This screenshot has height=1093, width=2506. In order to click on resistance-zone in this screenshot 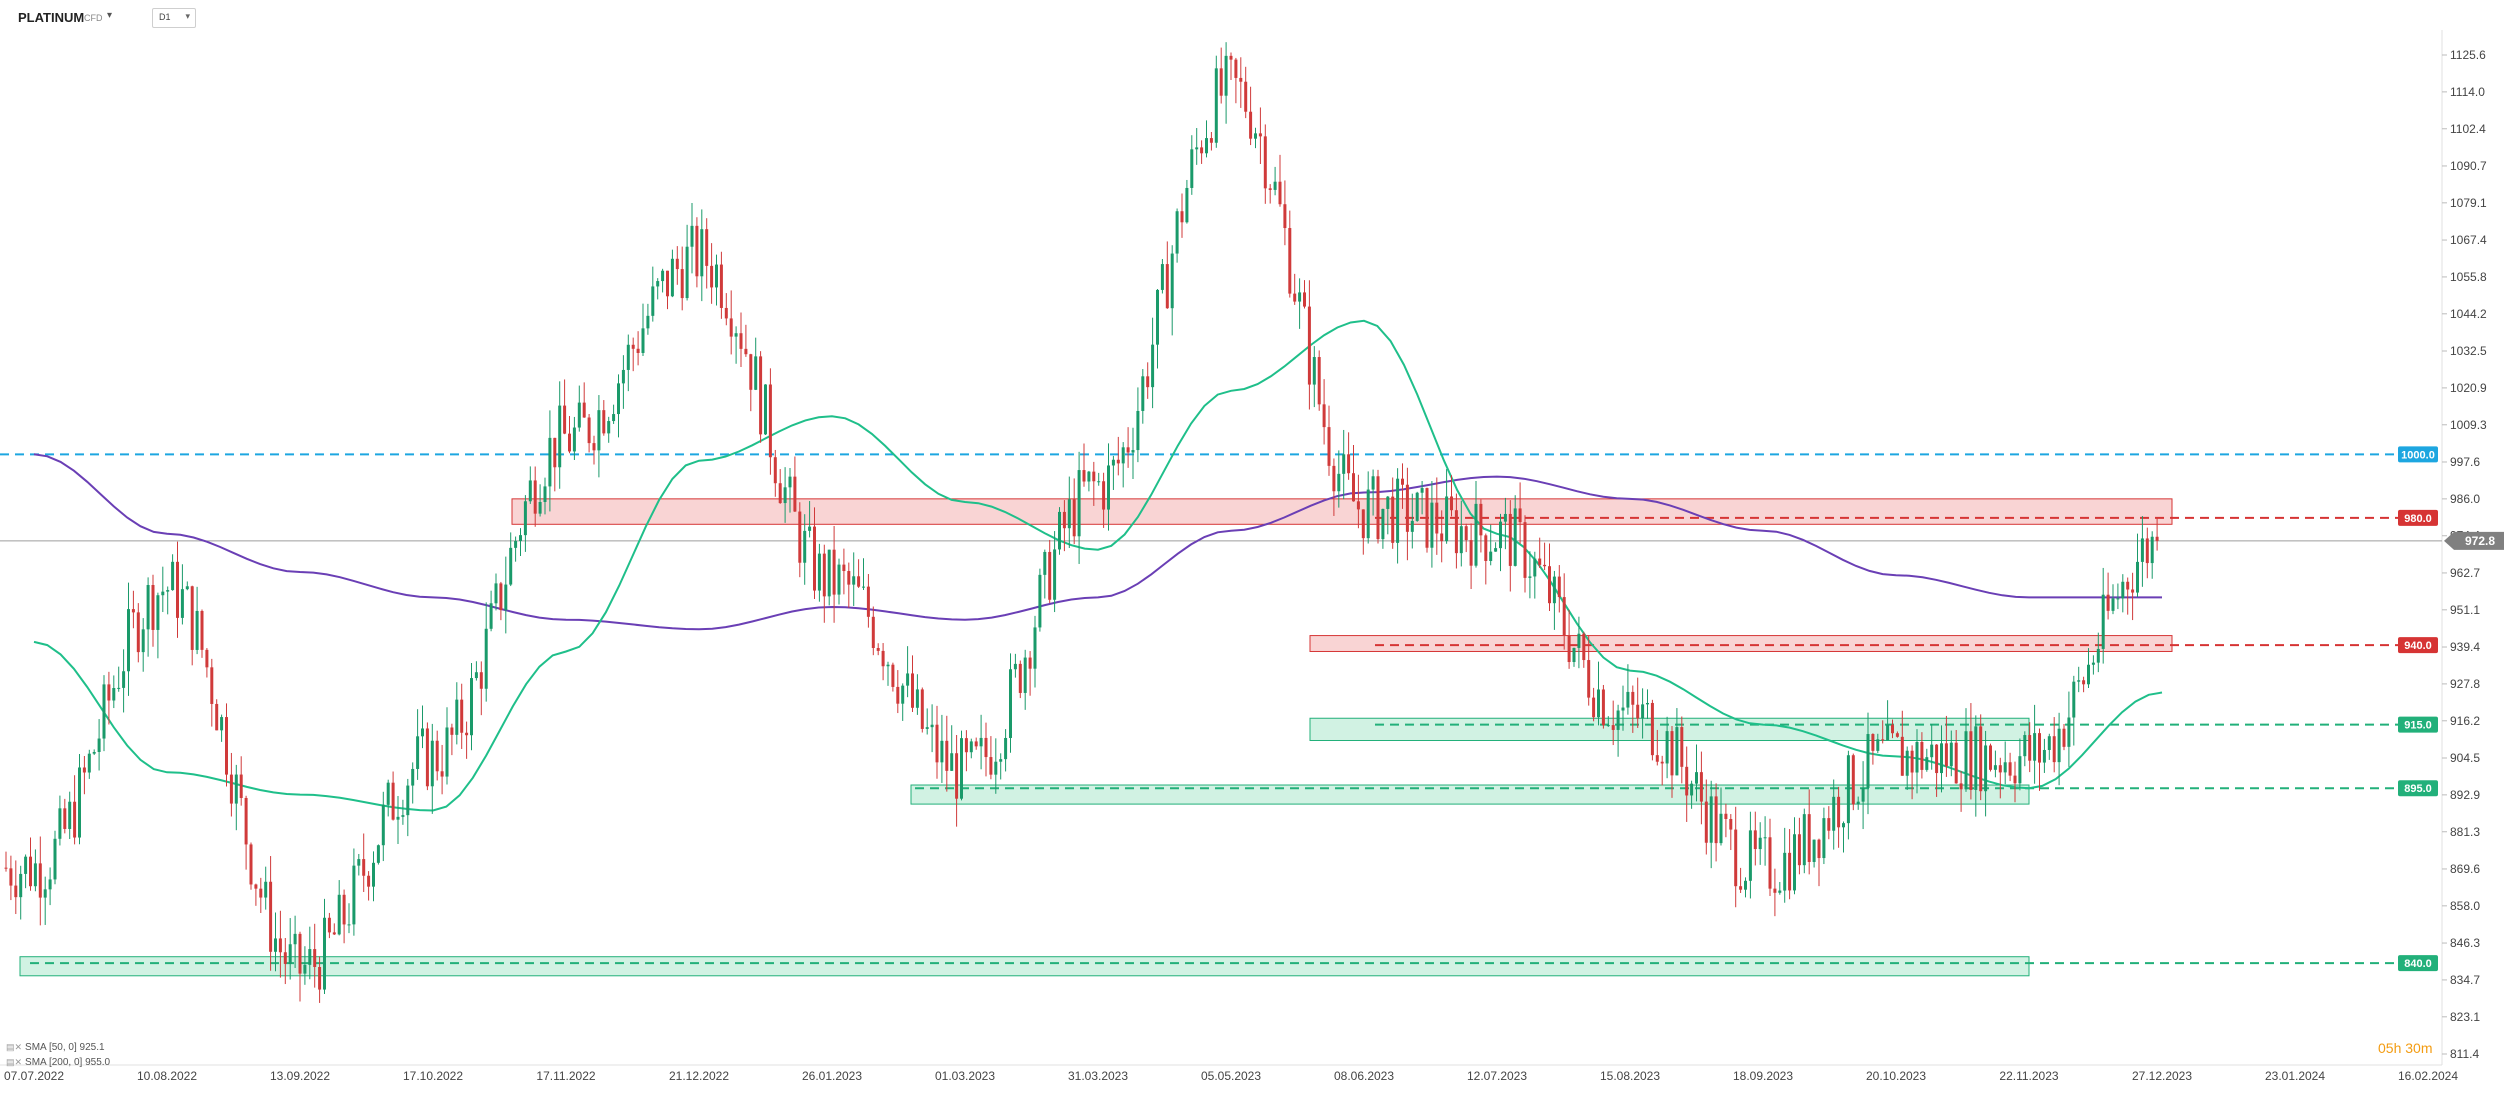, I will do `click(1342, 511)`.